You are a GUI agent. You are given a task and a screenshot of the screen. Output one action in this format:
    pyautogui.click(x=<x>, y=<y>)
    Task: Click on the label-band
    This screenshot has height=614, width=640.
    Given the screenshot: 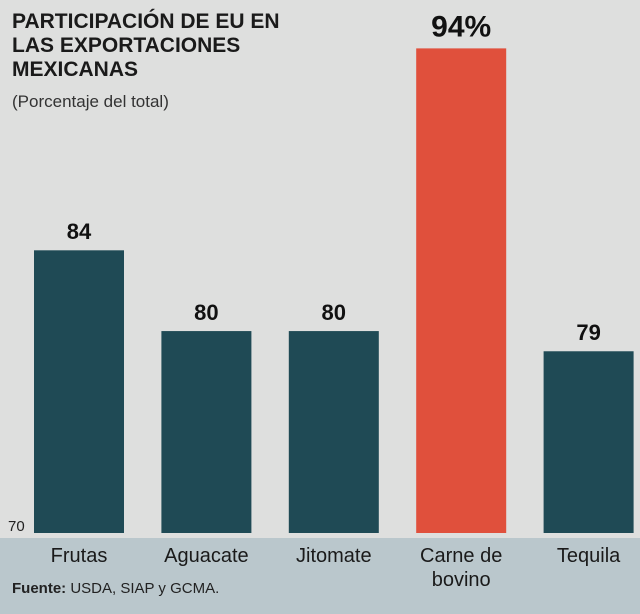 What is the action you would take?
    pyautogui.click(x=320, y=576)
    